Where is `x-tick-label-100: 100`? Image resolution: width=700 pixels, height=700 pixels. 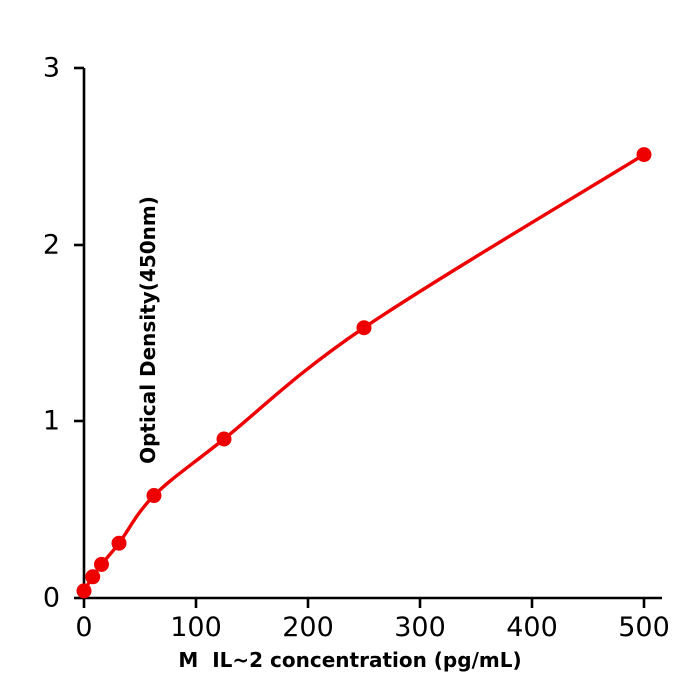 x-tick-label-100: 100 is located at coordinates (196, 627).